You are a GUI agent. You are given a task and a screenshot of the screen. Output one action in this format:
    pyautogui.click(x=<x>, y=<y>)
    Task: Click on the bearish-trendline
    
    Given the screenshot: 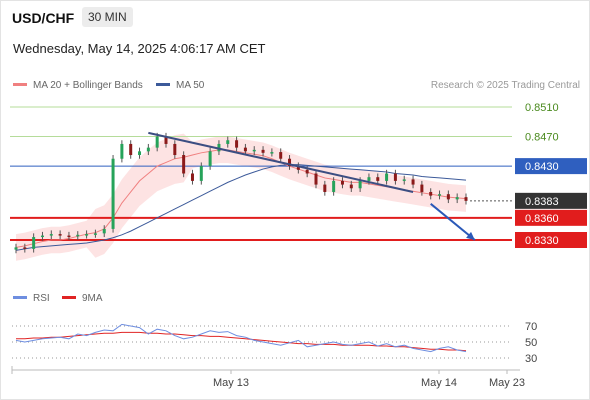 What is the action you would take?
    pyautogui.click(x=281, y=162)
    